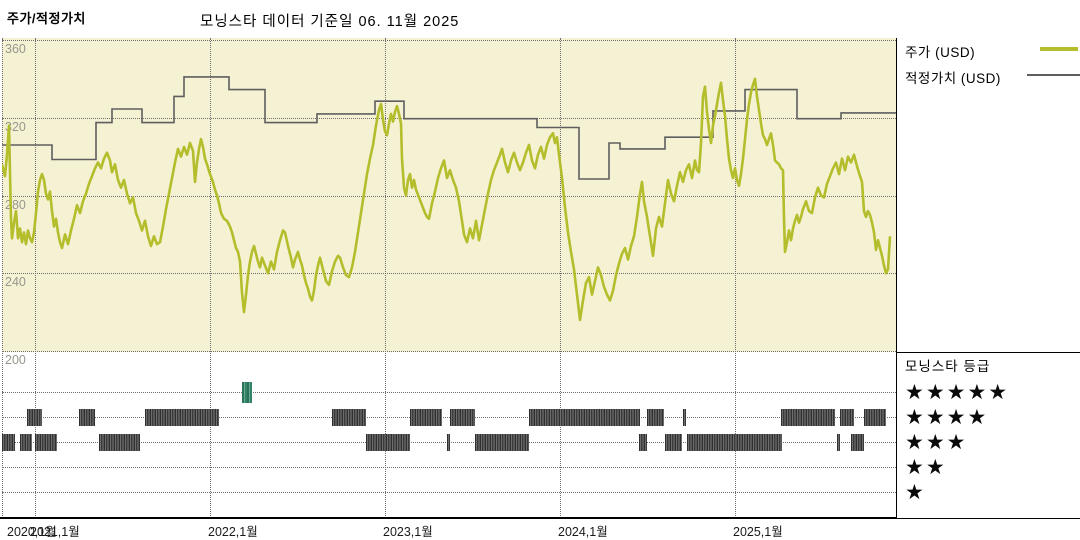 This screenshot has width=1080, height=540. I want to click on rating-row-1-star: ★, so click(915, 492).